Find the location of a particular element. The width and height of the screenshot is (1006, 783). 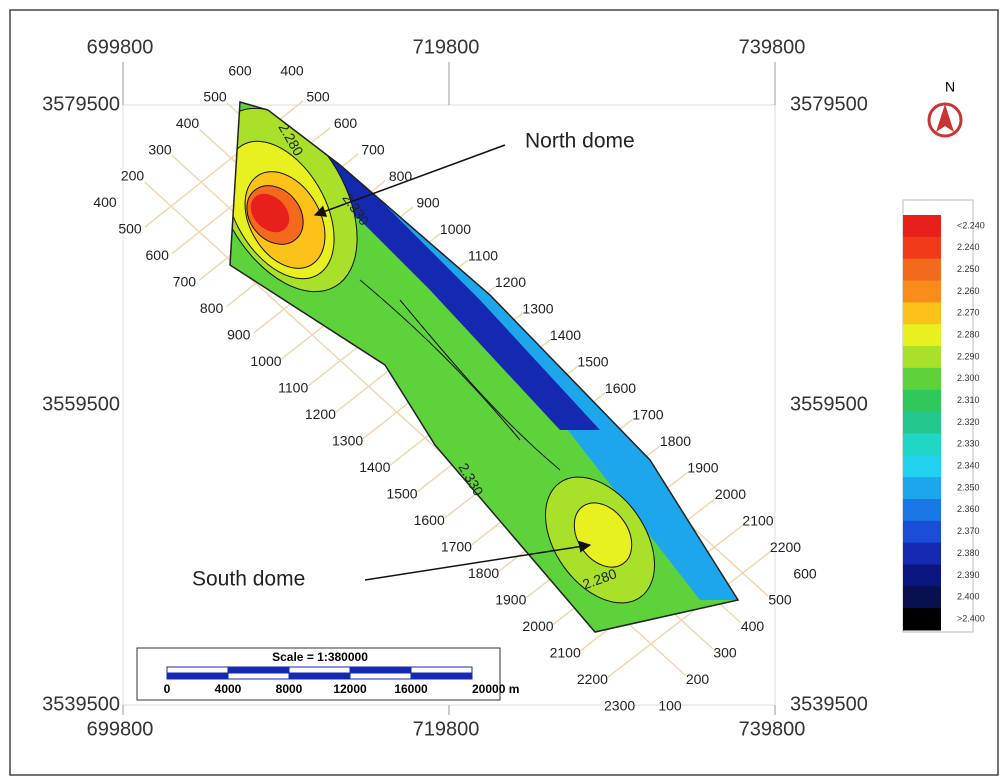

legend-label: 2.340 is located at coordinates (968, 466).